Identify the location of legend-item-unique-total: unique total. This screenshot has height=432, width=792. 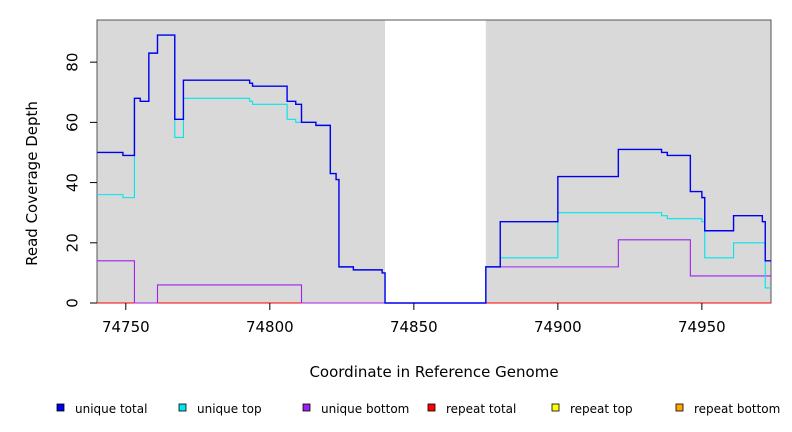
(101, 409).